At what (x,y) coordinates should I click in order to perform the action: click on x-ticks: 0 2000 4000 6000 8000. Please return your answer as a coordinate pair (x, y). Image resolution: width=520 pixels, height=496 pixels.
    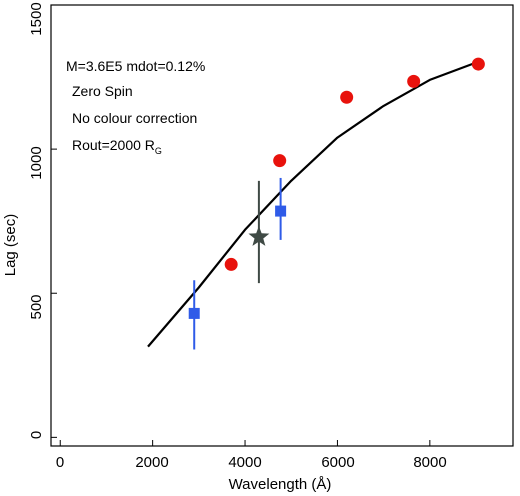
    Looking at the image, I should click on (251, 462).